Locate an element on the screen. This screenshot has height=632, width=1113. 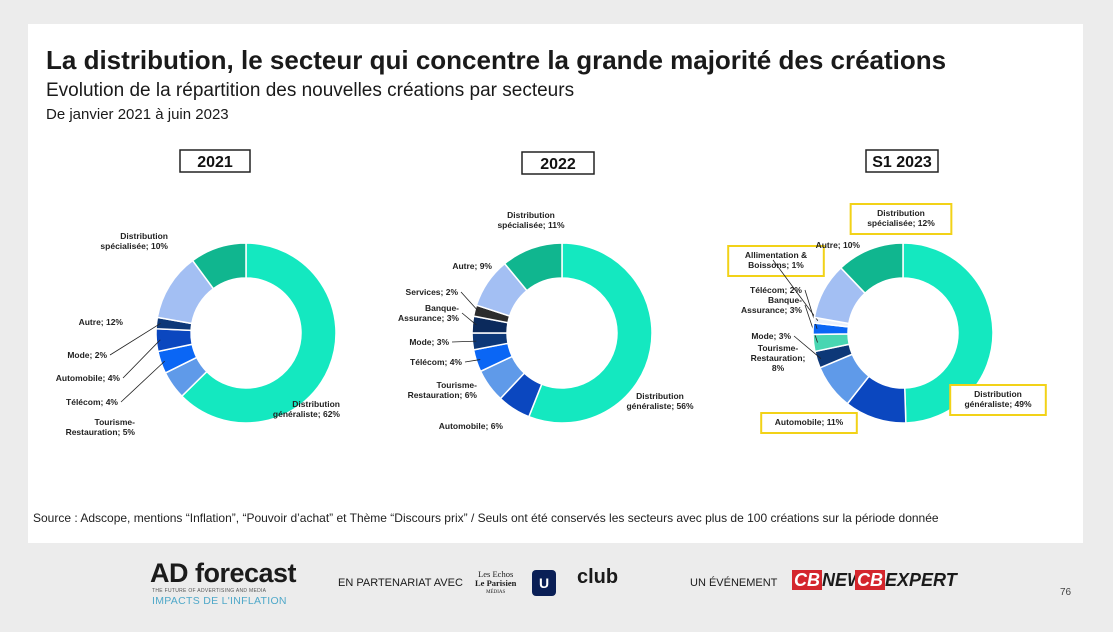
slice-label-line: Mode; 2% is located at coordinates (87, 355).